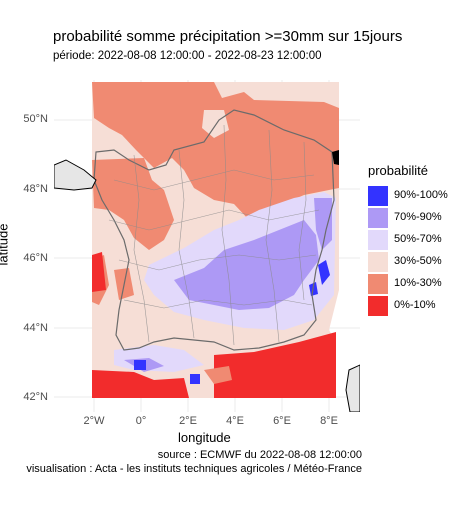  Describe the element at coordinates (398, 170) in the screenshot. I see `legend-title: probabilité` at that location.